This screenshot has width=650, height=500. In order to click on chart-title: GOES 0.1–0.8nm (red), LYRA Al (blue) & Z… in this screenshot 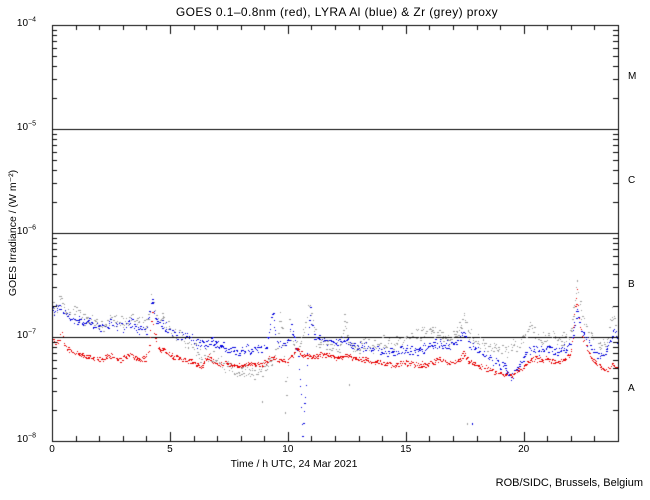, I will do `click(337, 12)`.